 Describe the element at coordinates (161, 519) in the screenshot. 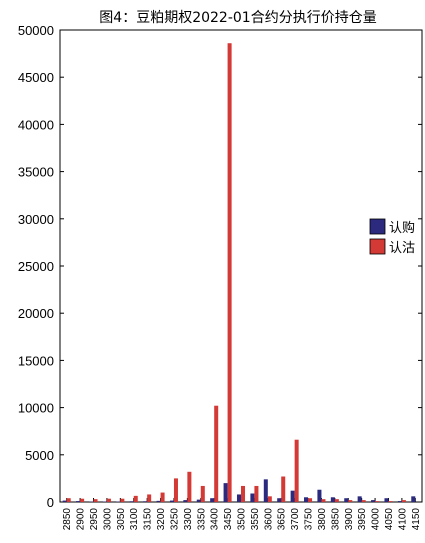

I see `x-tick-label: 3200` at that location.